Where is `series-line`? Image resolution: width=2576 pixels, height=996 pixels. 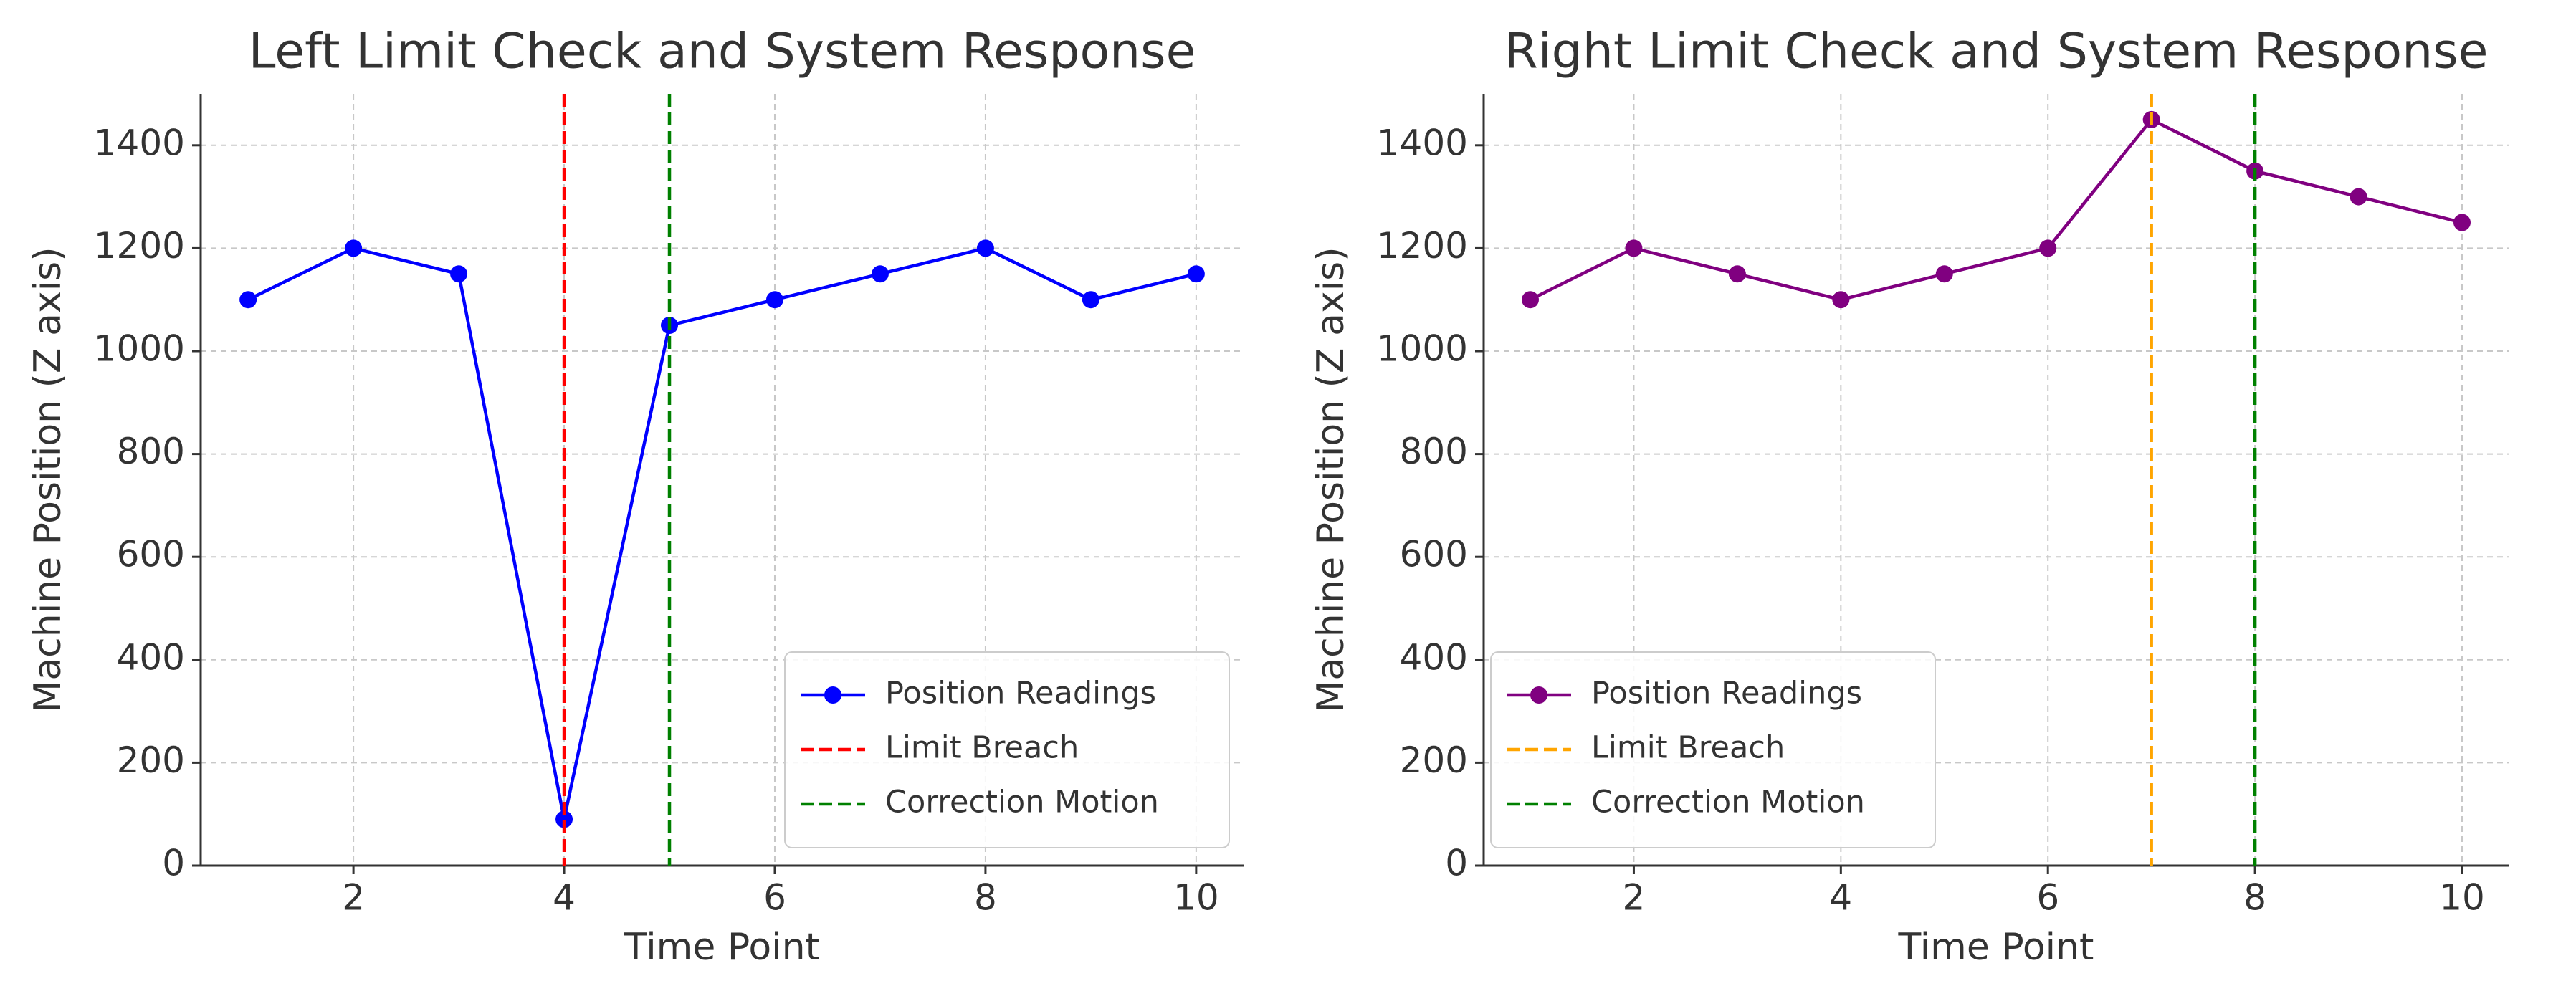
series-line is located at coordinates (1996, 210).